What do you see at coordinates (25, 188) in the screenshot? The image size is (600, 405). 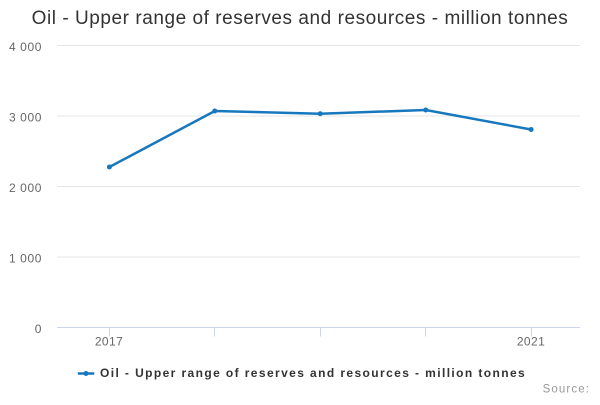 I see `svg-text: 2 000` at bounding box center [25, 188].